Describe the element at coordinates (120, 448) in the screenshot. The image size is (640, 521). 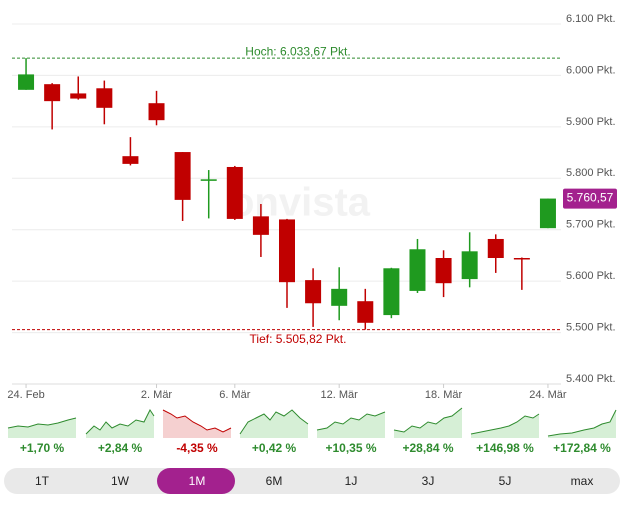
I see `period-change: +2,84 %` at that location.